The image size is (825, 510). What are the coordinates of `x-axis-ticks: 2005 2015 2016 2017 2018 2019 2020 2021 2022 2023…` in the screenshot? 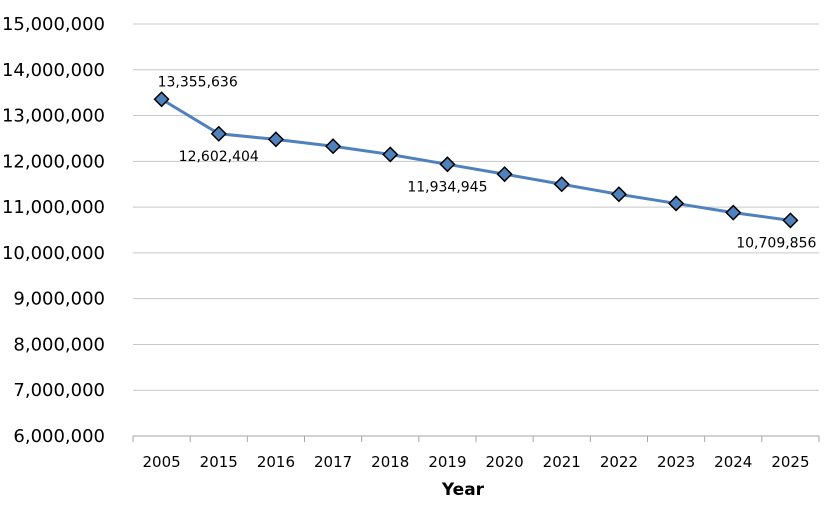 It's located at (475, 462).